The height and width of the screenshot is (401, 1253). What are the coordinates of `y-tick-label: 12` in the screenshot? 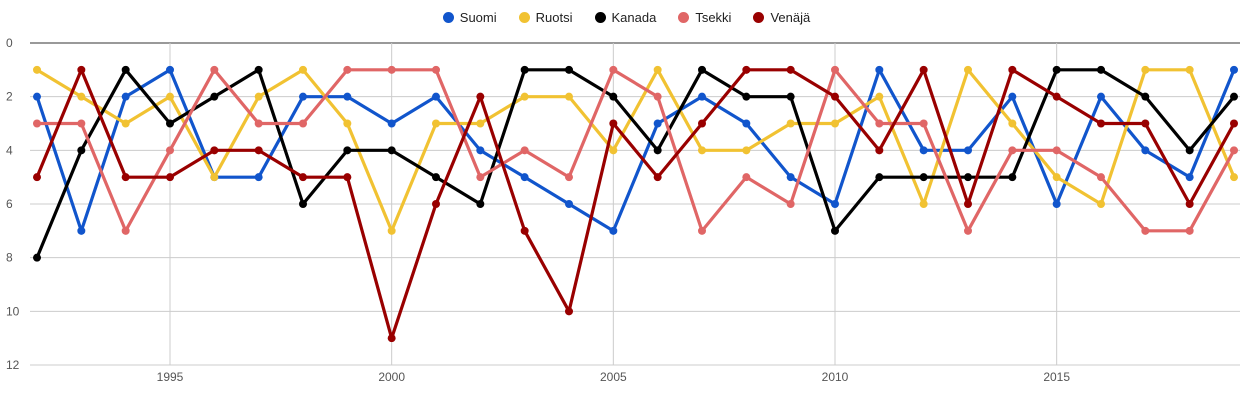 It's located at (13, 365).